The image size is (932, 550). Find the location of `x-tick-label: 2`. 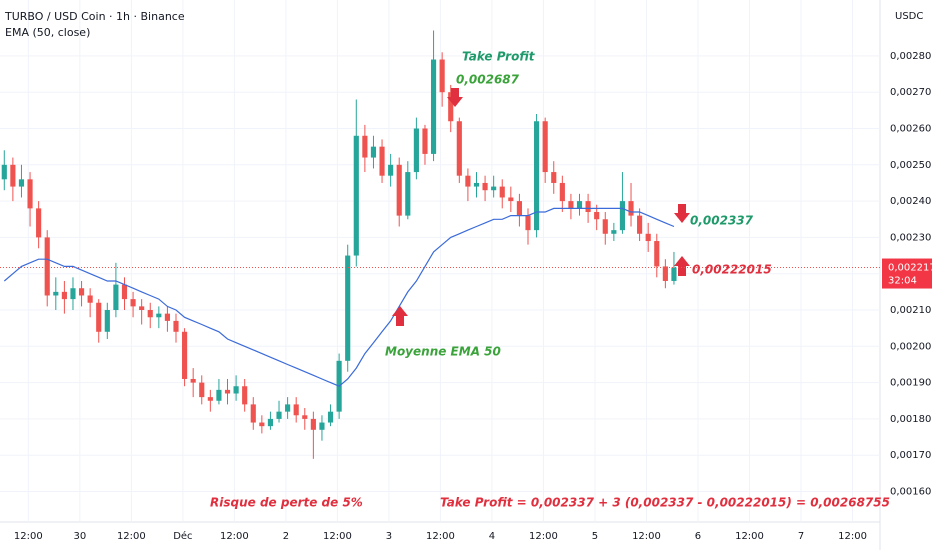

x-tick-label: 2 is located at coordinates (286, 536).